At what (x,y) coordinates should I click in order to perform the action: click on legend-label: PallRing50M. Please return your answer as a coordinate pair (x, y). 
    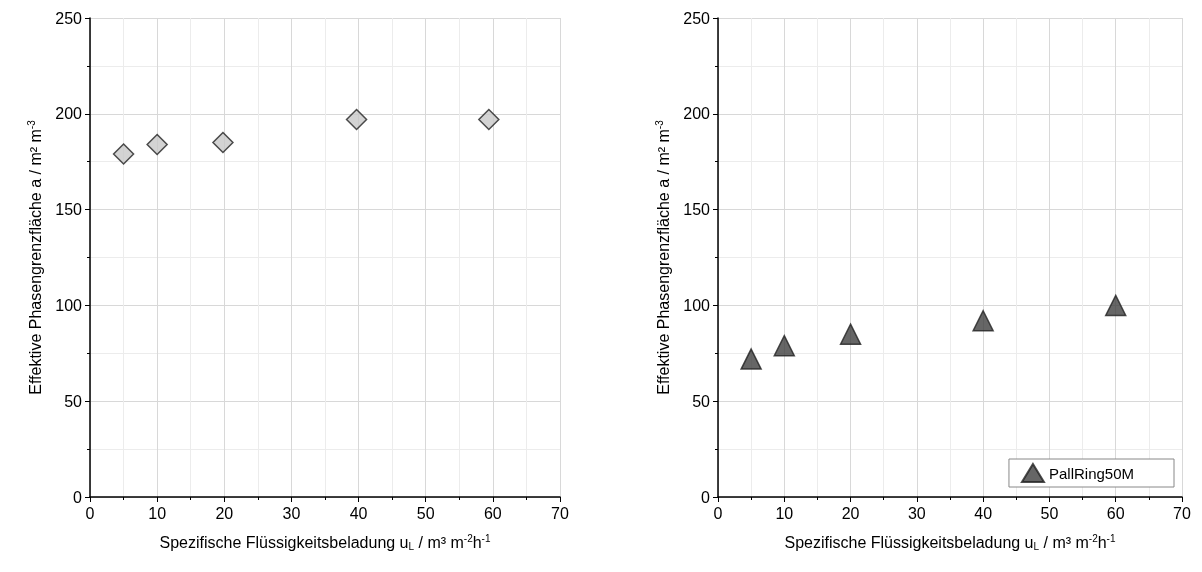
    Looking at the image, I should click on (1091, 473).